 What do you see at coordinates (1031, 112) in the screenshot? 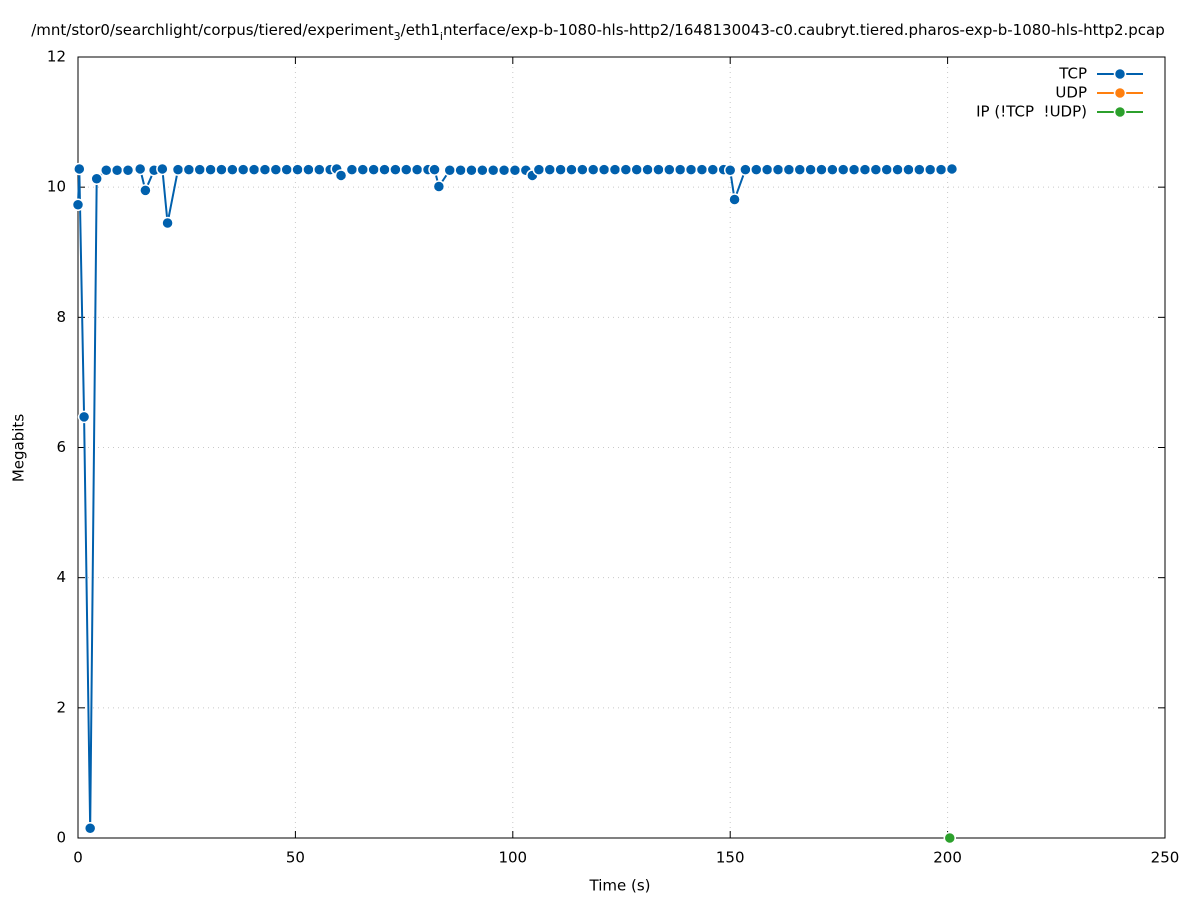
I see `legend-label: IP (!TCP !UDP)` at bounding box center [1031, 112].